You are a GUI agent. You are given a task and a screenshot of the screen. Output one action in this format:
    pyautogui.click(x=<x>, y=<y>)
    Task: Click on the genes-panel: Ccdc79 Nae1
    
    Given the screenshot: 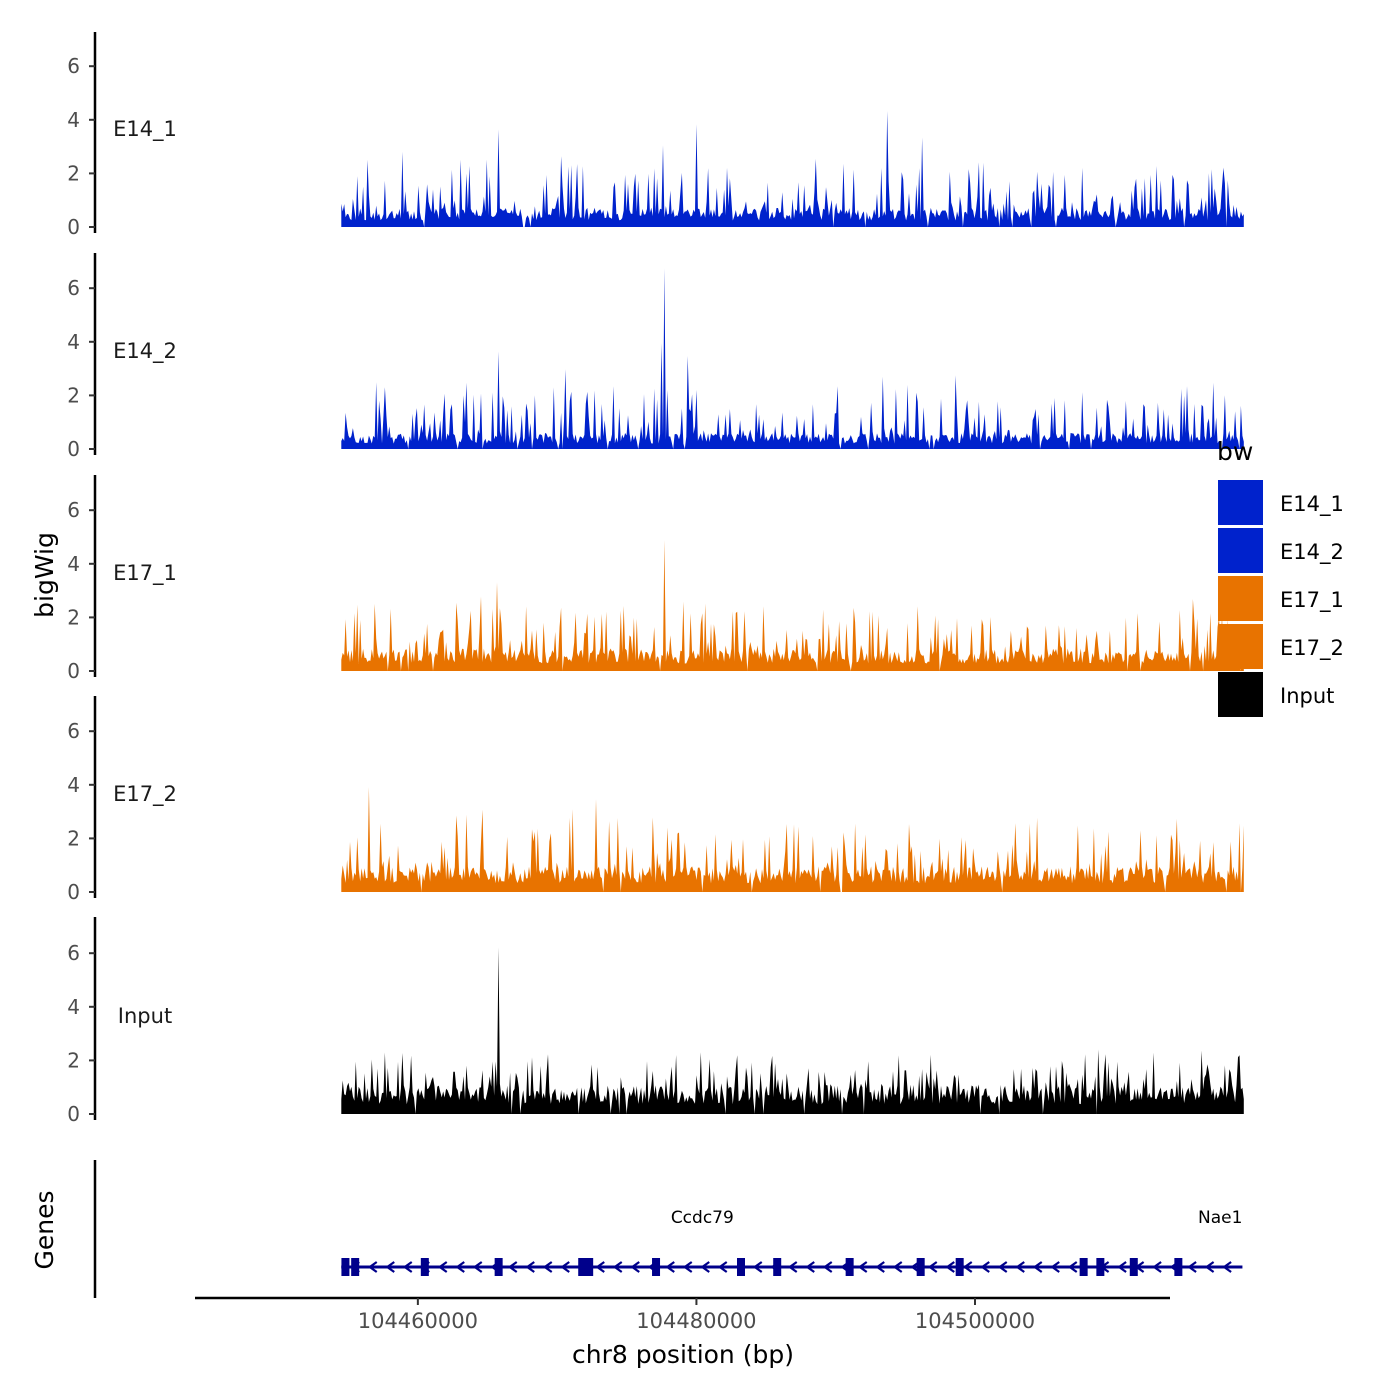 What is the action you would take?
    pyautogui.click(x=668, y=1229)
    